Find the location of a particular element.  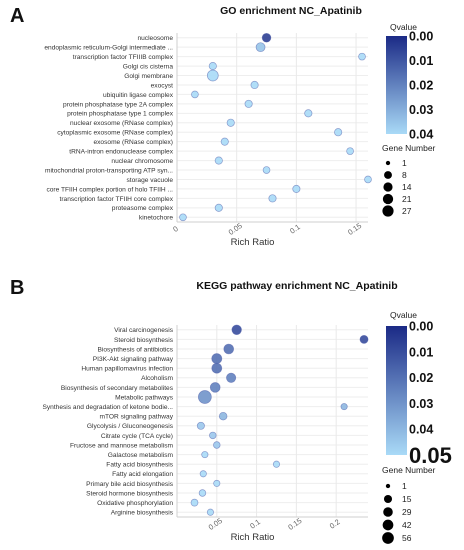

chart-title: GO enrichment NC_Apatinib is located at coordinates (291, 11).